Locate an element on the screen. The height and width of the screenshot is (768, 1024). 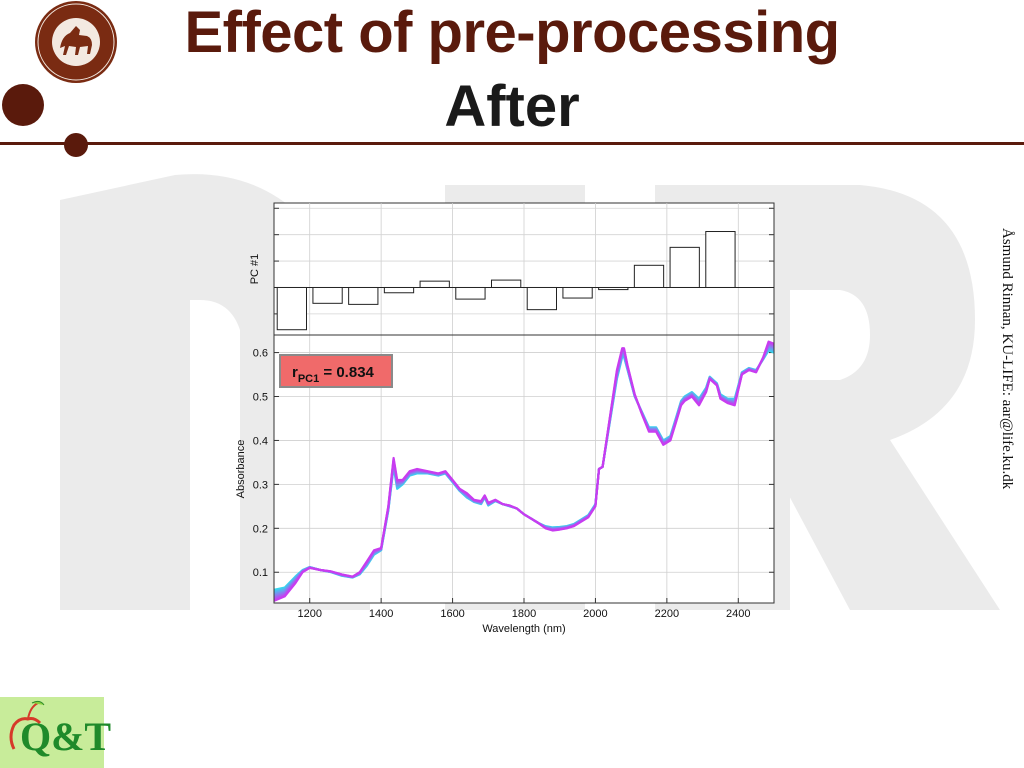
university-seal-logo is located at coordinates (76, 42).